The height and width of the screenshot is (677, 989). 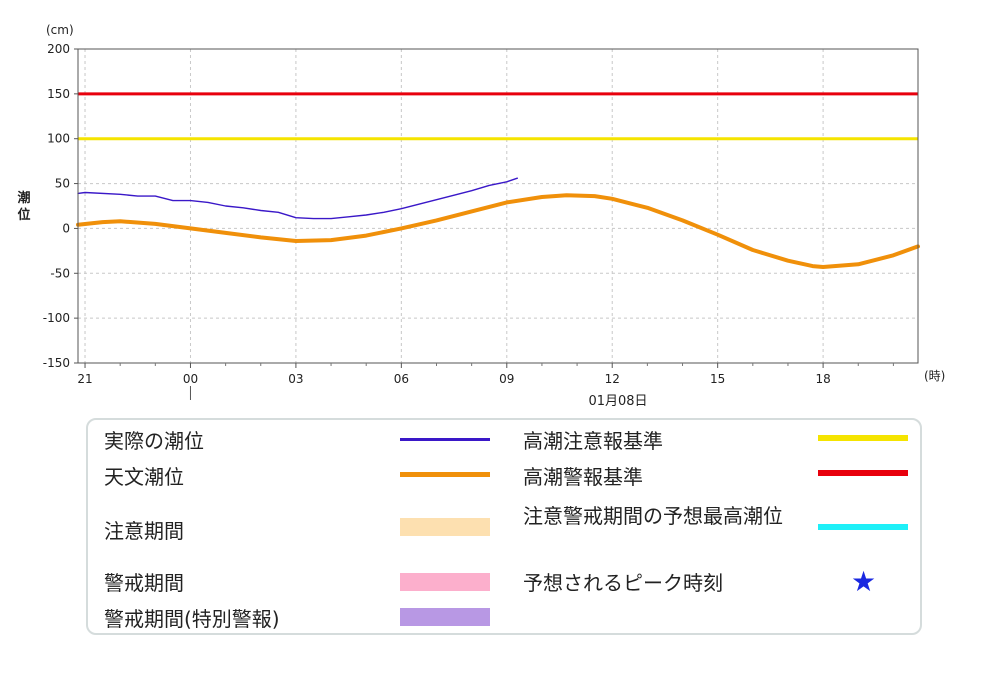 I want to click on legend-label: 高潮注意報基準, so click(x=593, y=441).